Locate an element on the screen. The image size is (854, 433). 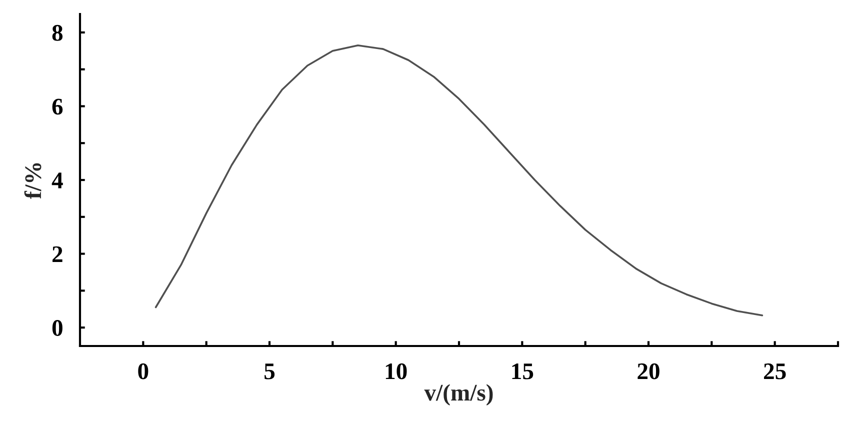
x-tick-label: 25 is located at coordinates (775, 371).